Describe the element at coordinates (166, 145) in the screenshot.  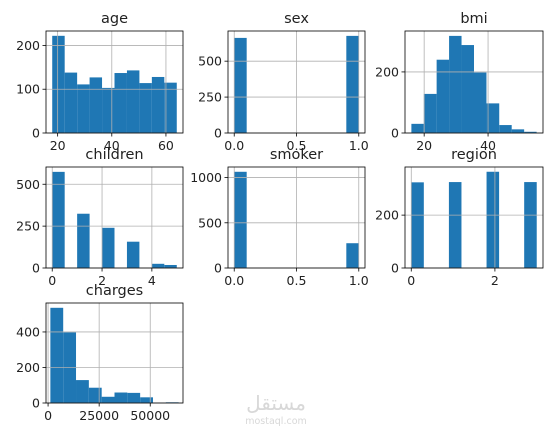
I see `x-tick-label: 60` at that location.